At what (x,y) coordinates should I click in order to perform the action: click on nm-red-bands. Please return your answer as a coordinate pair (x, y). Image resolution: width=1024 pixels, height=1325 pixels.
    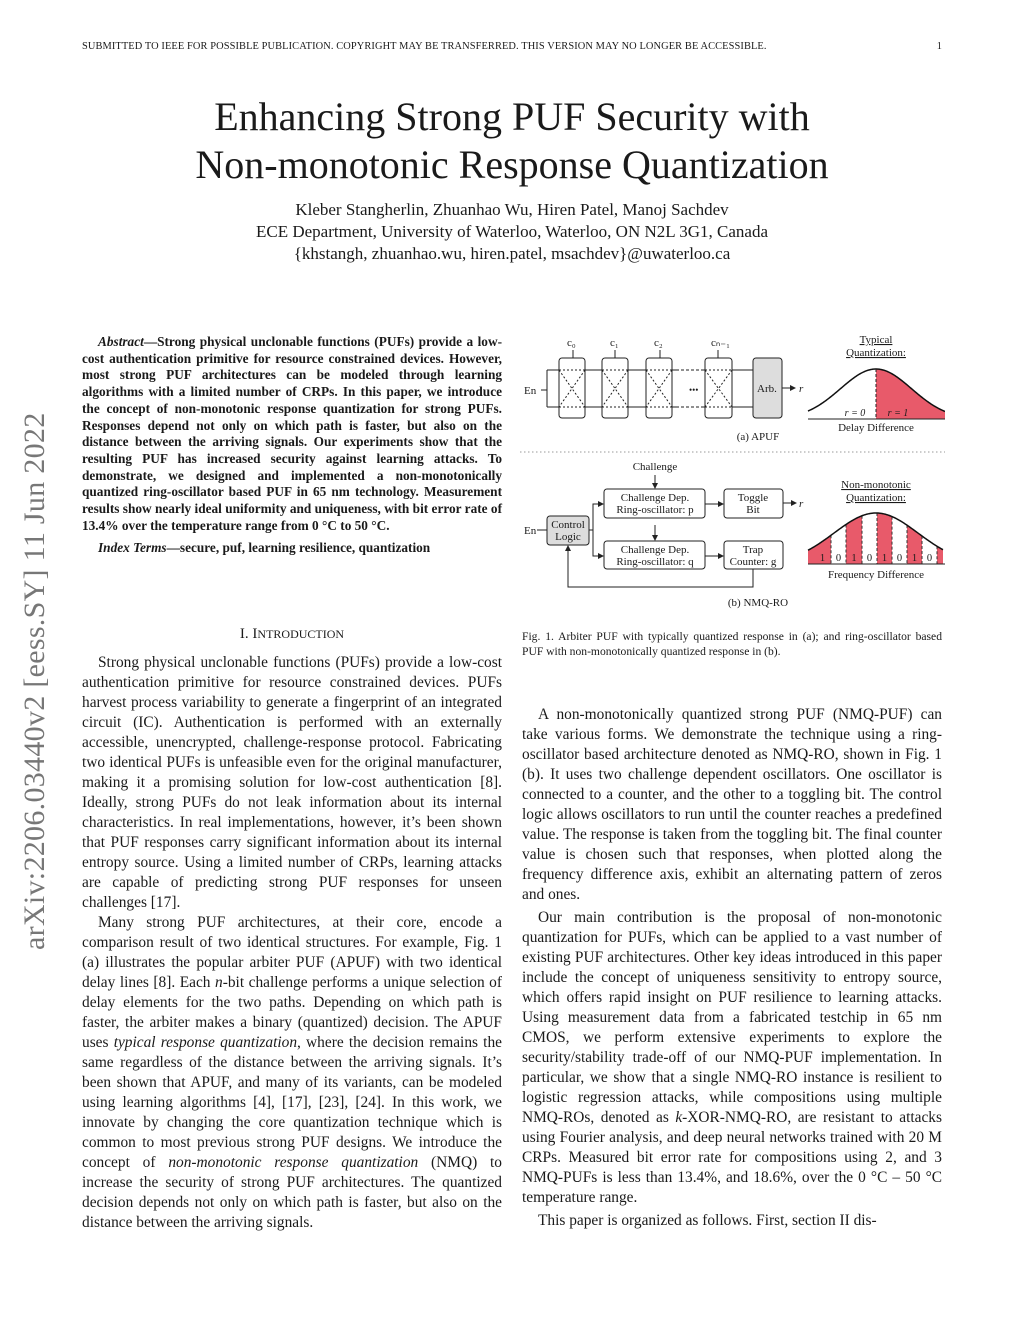
    Looking at the image, I should click on (875, 538).